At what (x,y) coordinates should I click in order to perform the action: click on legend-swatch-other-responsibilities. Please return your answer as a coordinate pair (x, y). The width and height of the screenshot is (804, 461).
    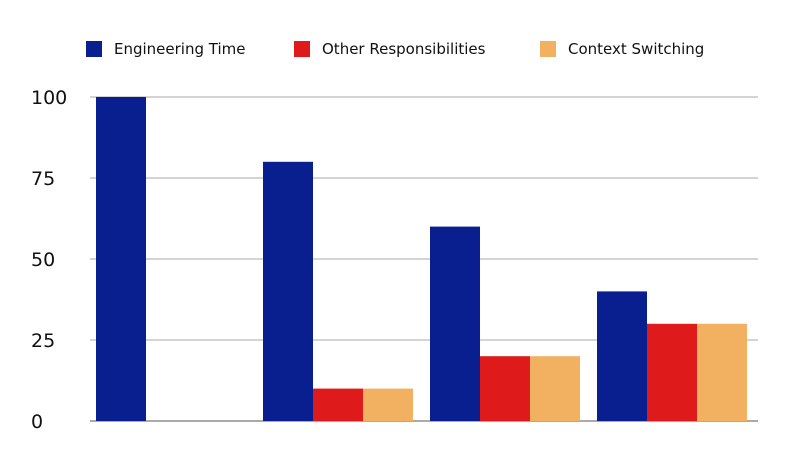
    Looking at the image, I should click on (302, 49).